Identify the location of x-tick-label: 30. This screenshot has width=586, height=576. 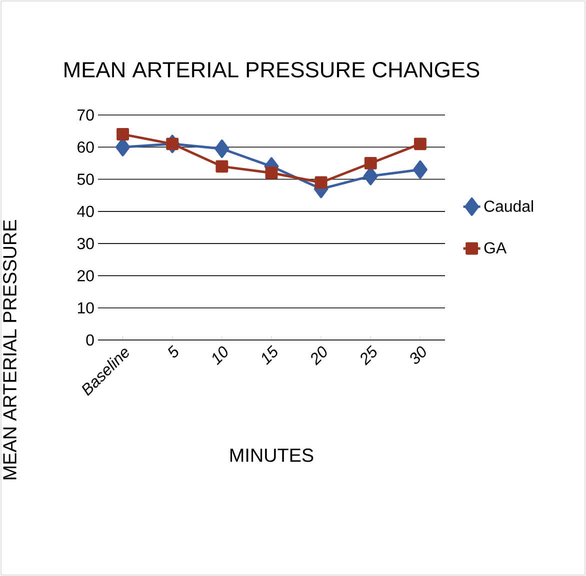
(418, 355).